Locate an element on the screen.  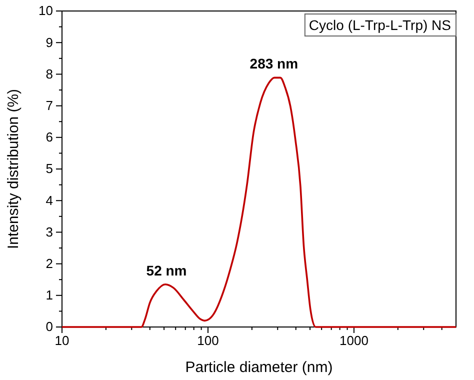
y-tick-label: 0 is located at coordinates (49, 326).